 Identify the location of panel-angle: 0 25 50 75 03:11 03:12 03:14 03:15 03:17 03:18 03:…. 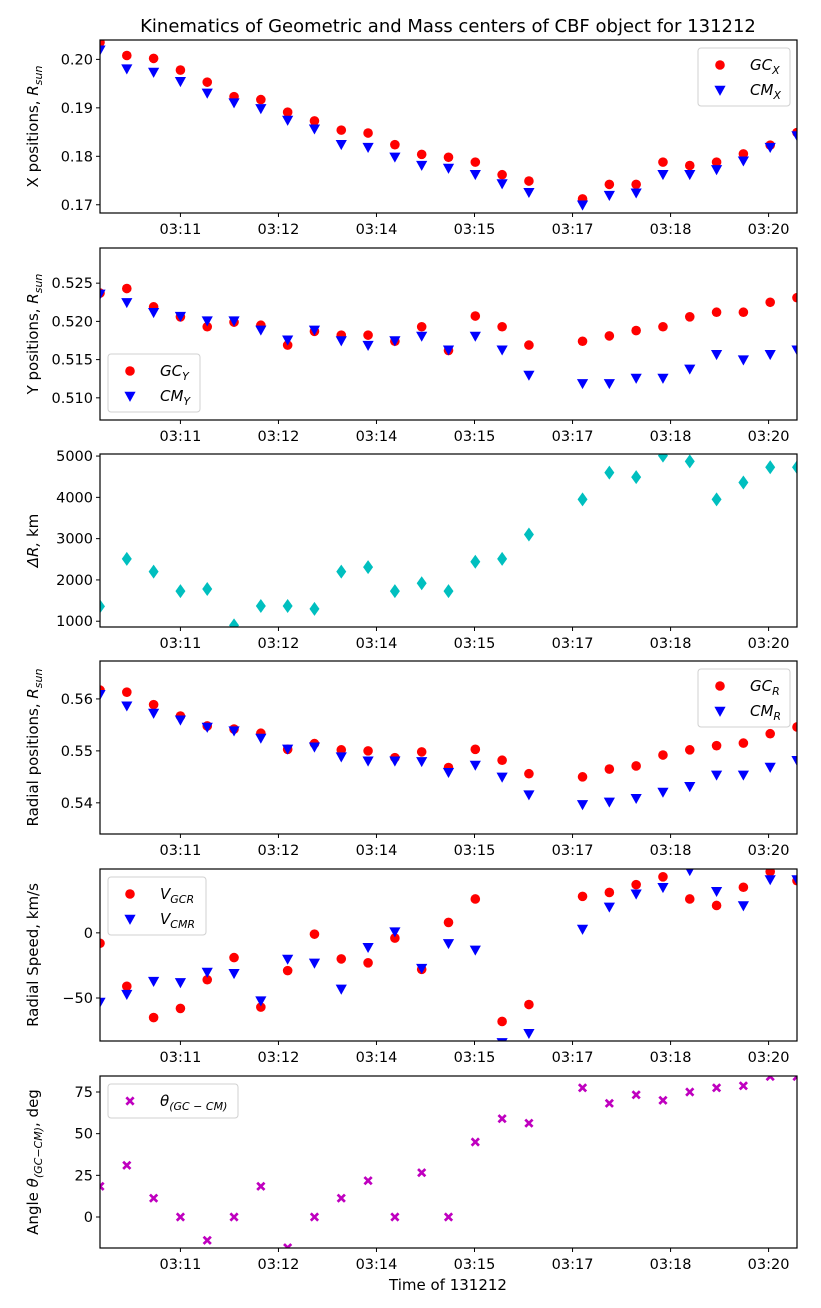
(411, 1174).